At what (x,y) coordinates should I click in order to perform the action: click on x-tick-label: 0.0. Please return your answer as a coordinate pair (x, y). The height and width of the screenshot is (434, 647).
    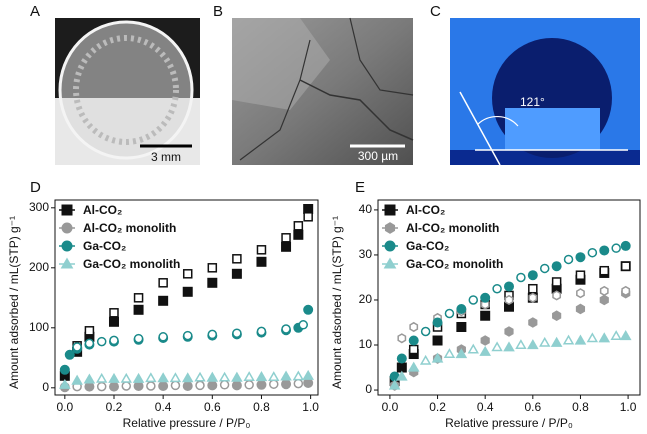
    Looking at the image, I should click on (390, 407).